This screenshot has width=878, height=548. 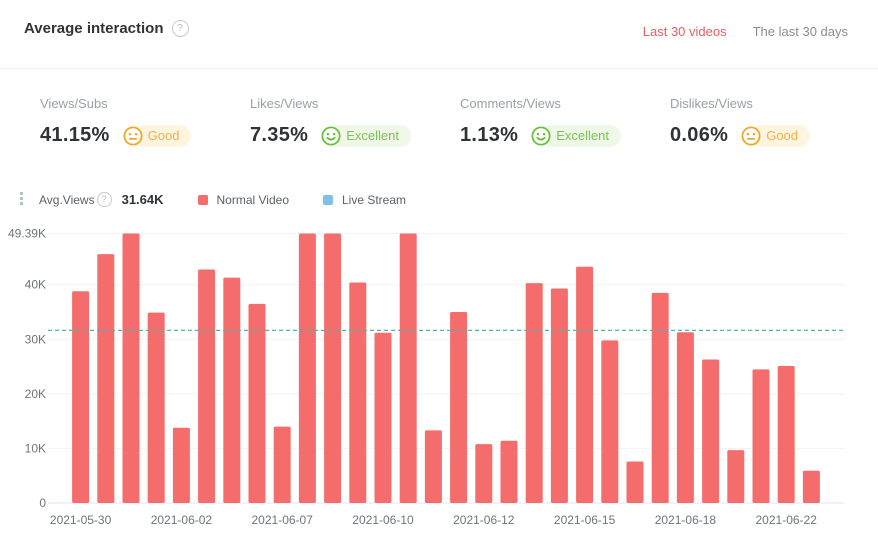 What do you see at coordinates (686, 520) in the screenshot?
I see `x-axis-tick-label: 2021-06-18` at bounding box center [686, 520].